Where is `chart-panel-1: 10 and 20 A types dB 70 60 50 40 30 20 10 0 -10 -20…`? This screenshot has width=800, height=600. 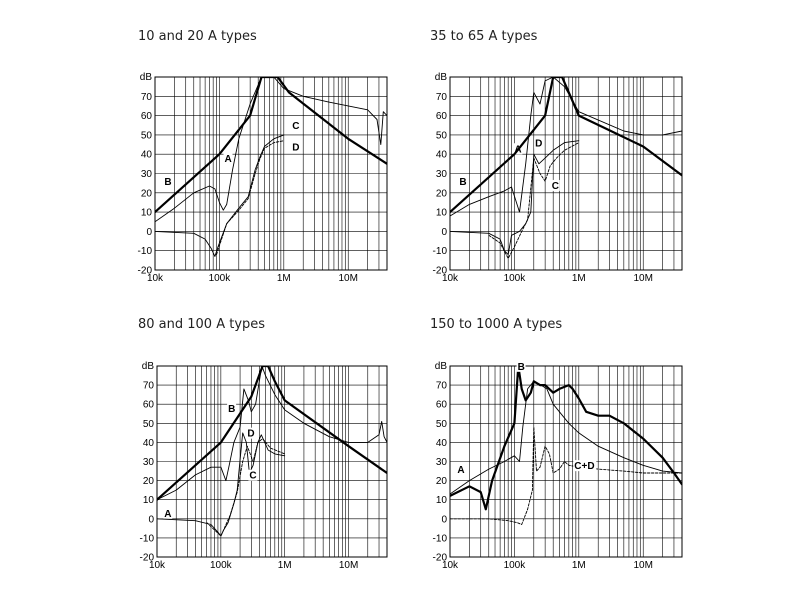
chart-panel-1: 10 and 20 A types dB 70 60 50 40 30 20 10 0 -10 -20… is located at coordinates (263, 156).